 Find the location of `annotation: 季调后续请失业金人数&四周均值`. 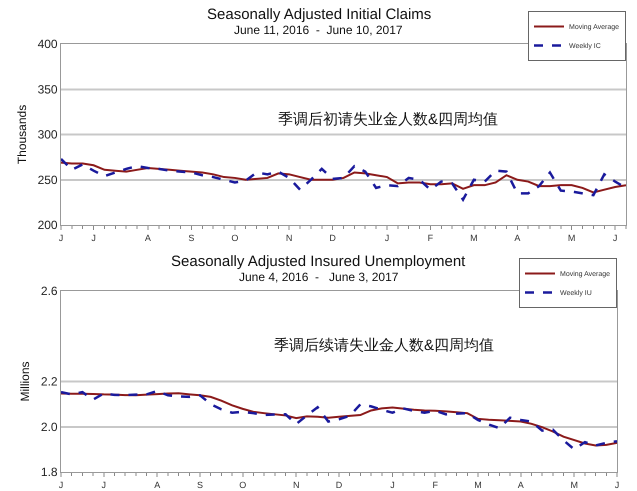

annotation: 季调后续请失业金人数&四周均值 is located at coordinates (384, 345).